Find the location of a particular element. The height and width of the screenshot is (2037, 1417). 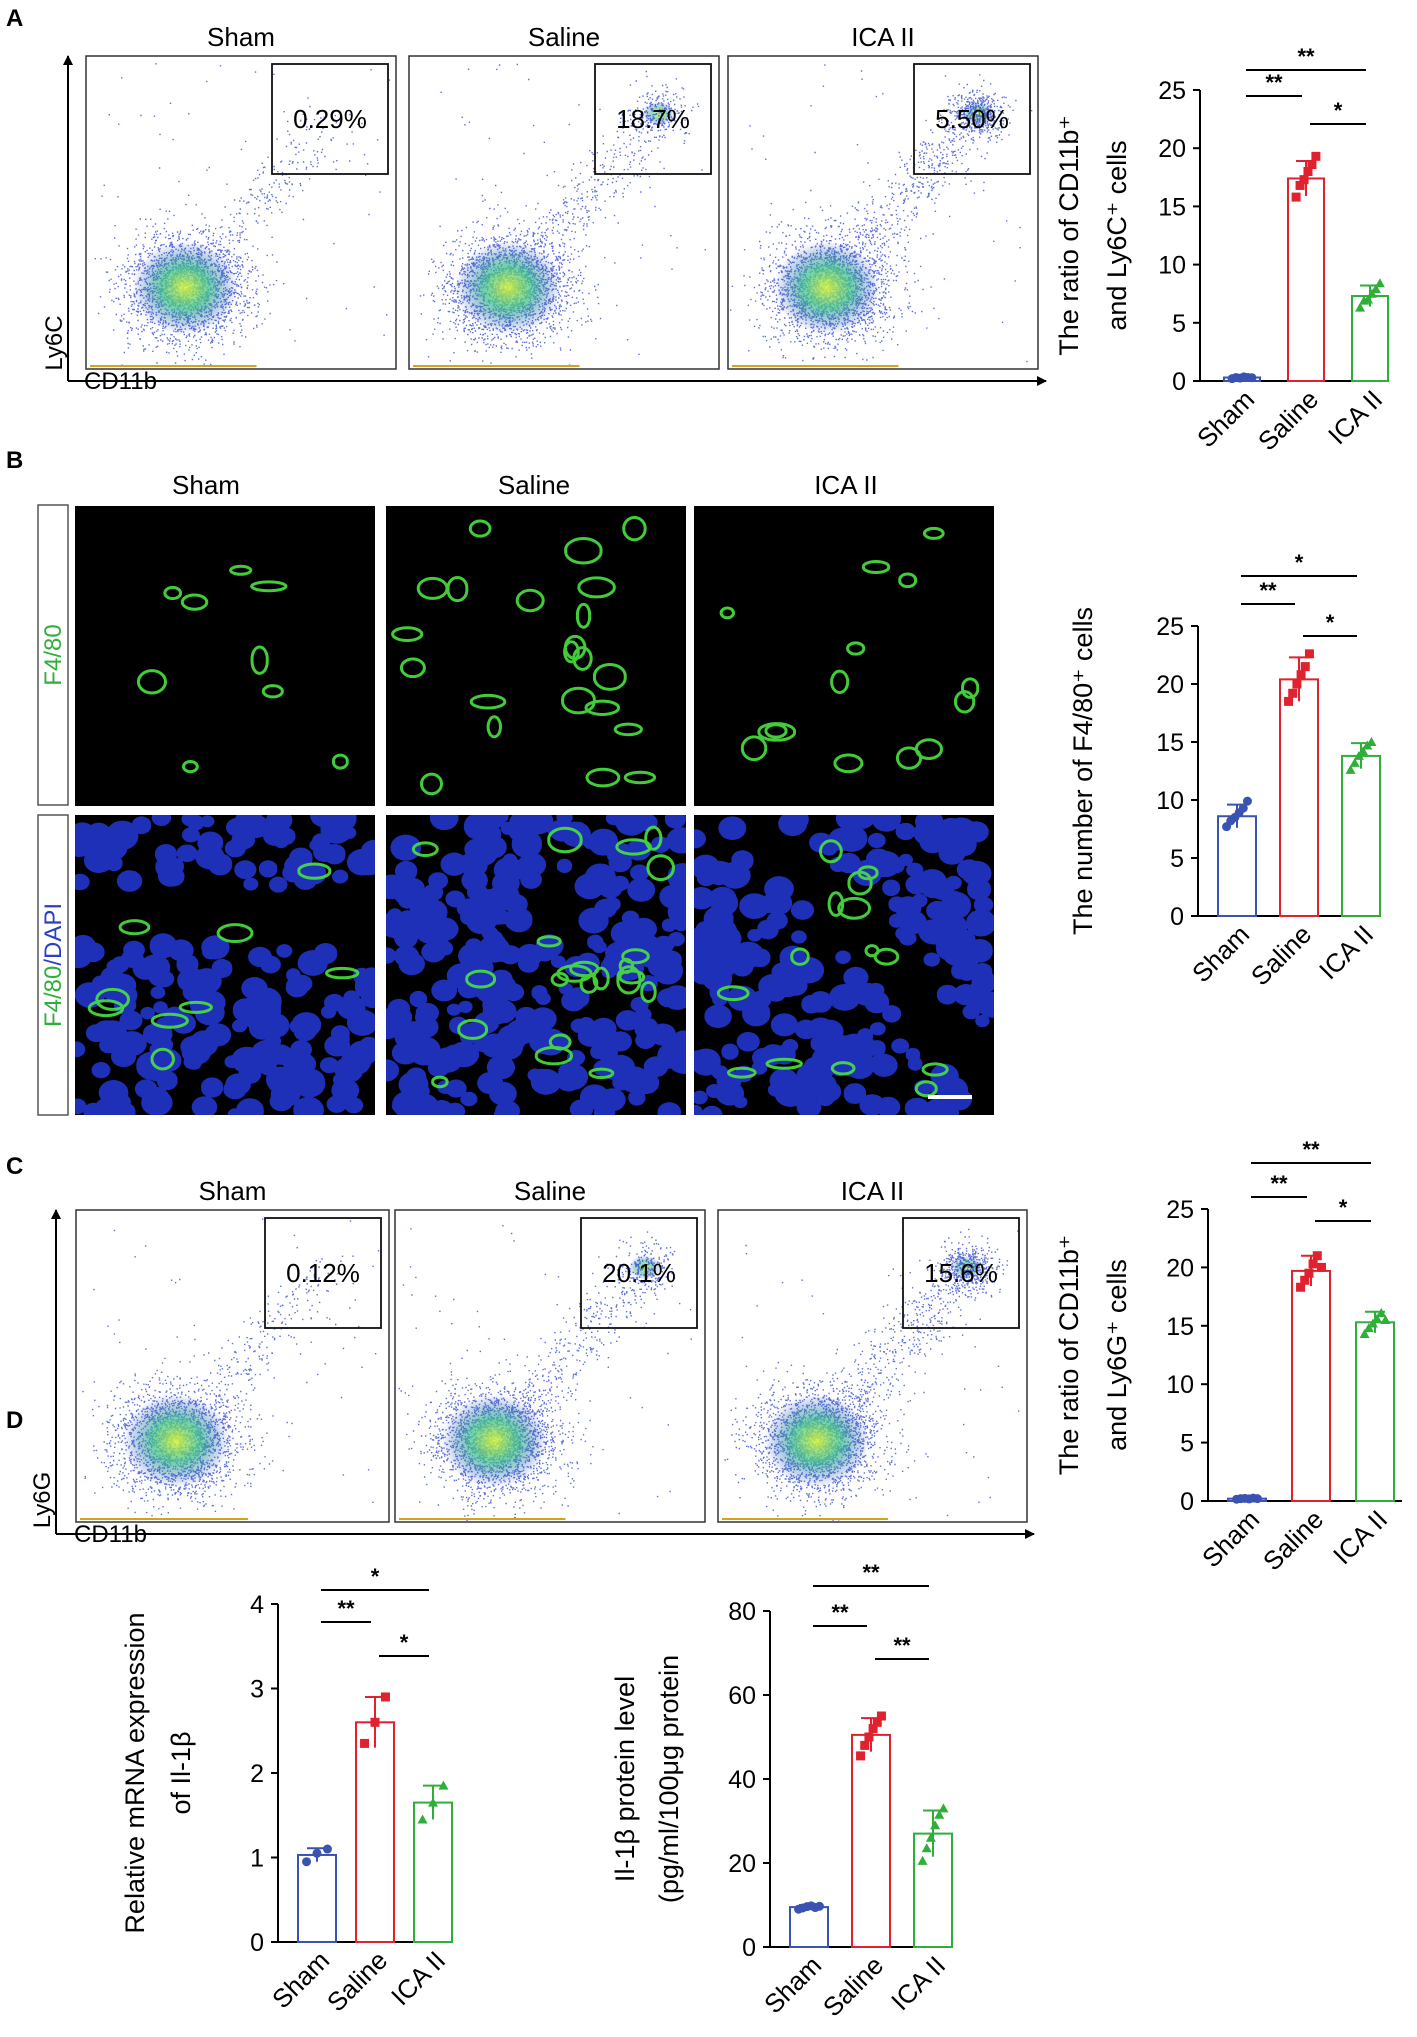

panel-letter-a: A is located at coordinates (14, 18).